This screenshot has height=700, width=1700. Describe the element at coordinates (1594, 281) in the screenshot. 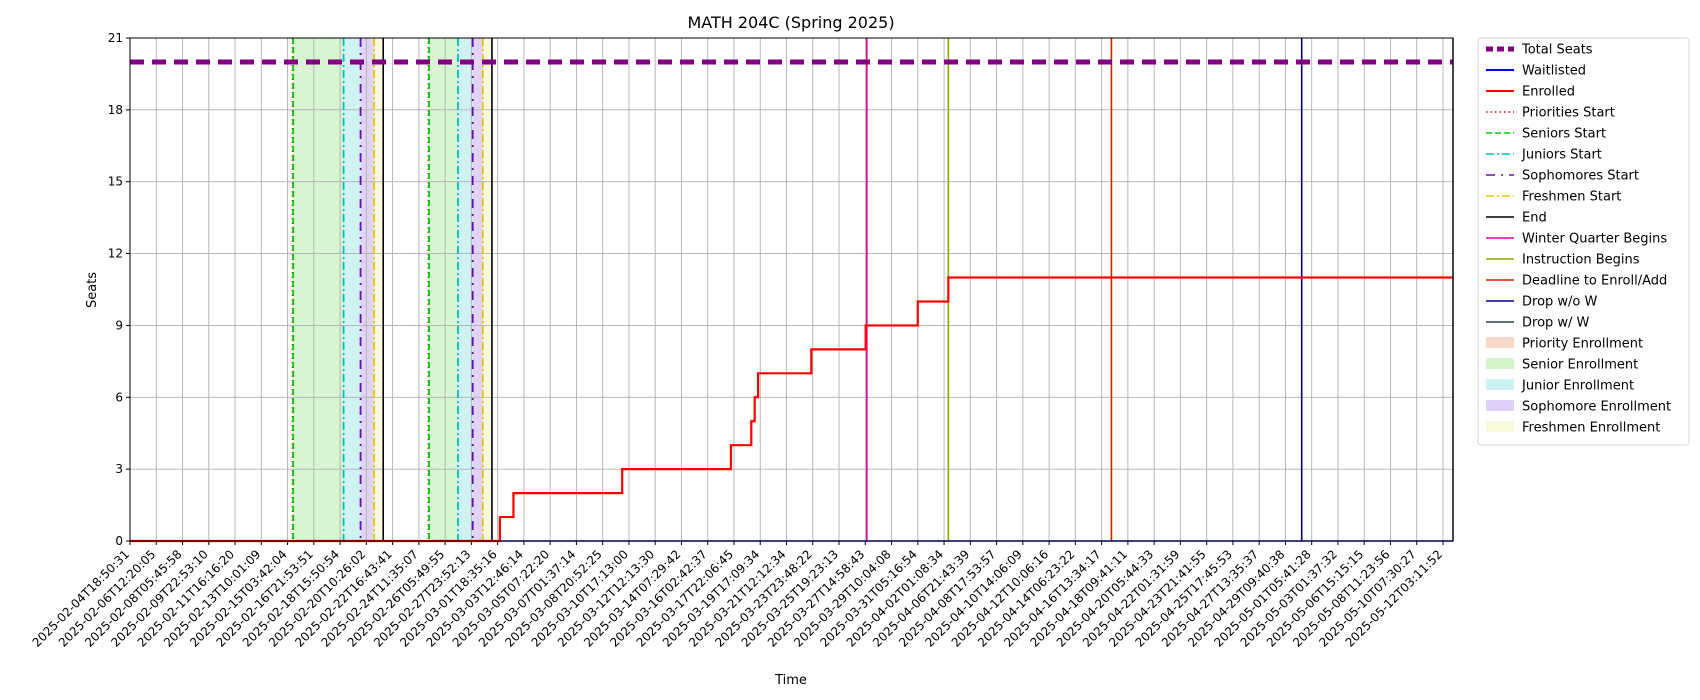

I see `legend-label-11: Deadline to Enroll/Add` at that location.